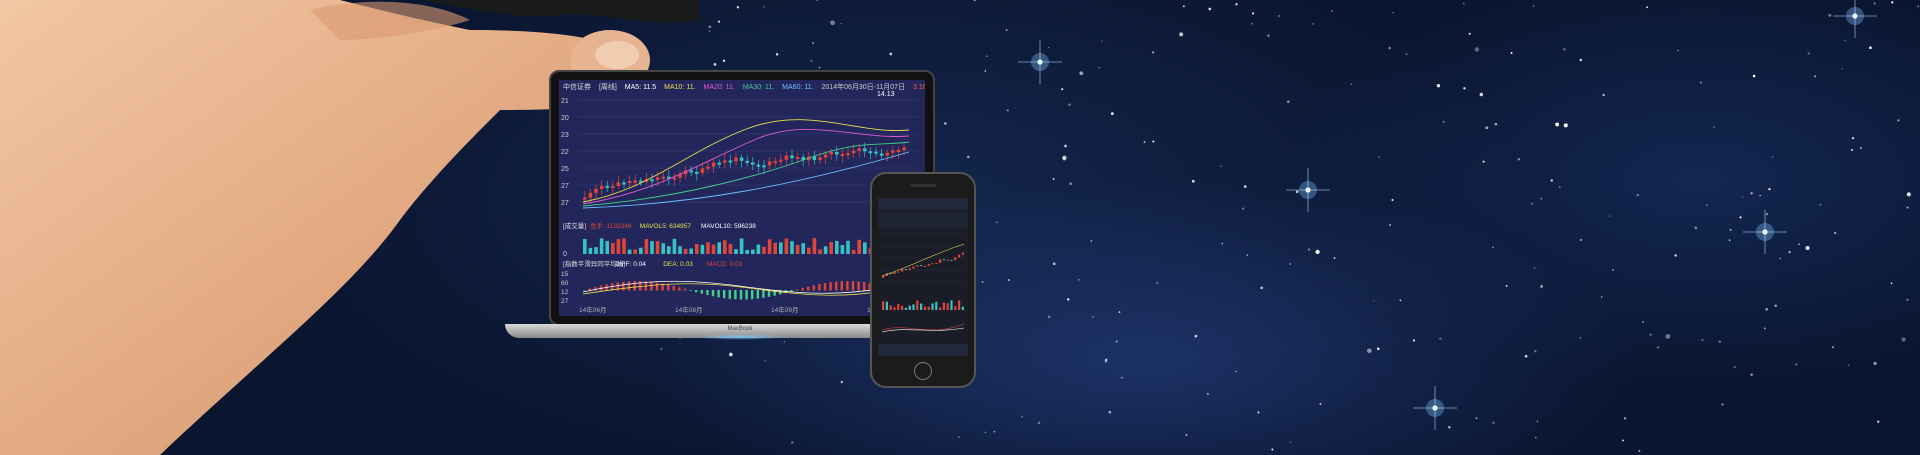 This screenshot has width=1920, height=455. Describe the element at coordinates (740, 337) in the screenshot. I see `laptop-glow` at that location.